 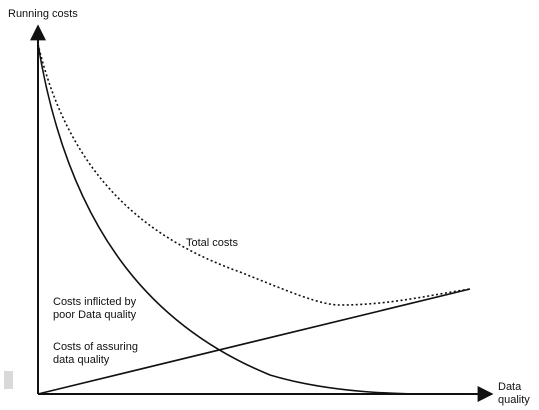 What do you see at coordinates (95, 347) in the screenshot?
I see `assuring-quality-cost-label-line1: Costs of assuring` at bounding box center [95, 347].